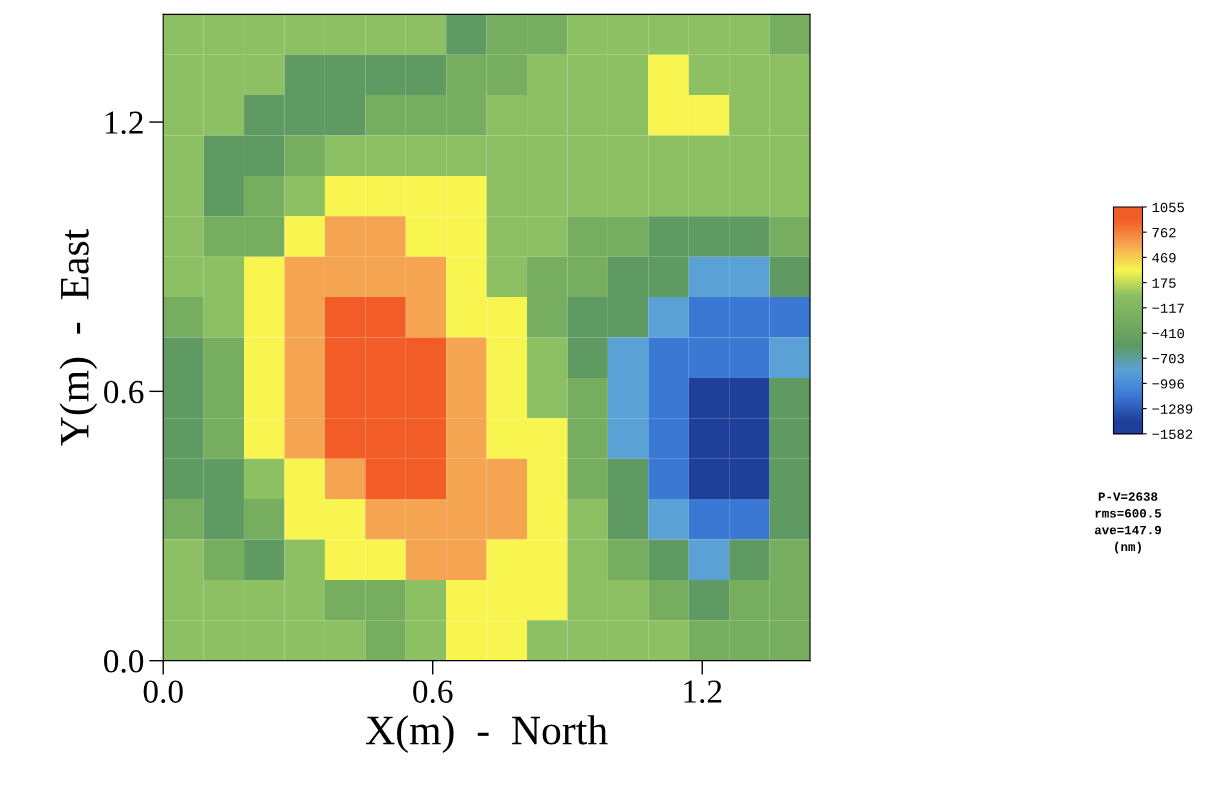  What do you see at coordinates (1168, 308) in the screenshot?
I see `color-bar-label: −117` at bounding box center [1168, 308].